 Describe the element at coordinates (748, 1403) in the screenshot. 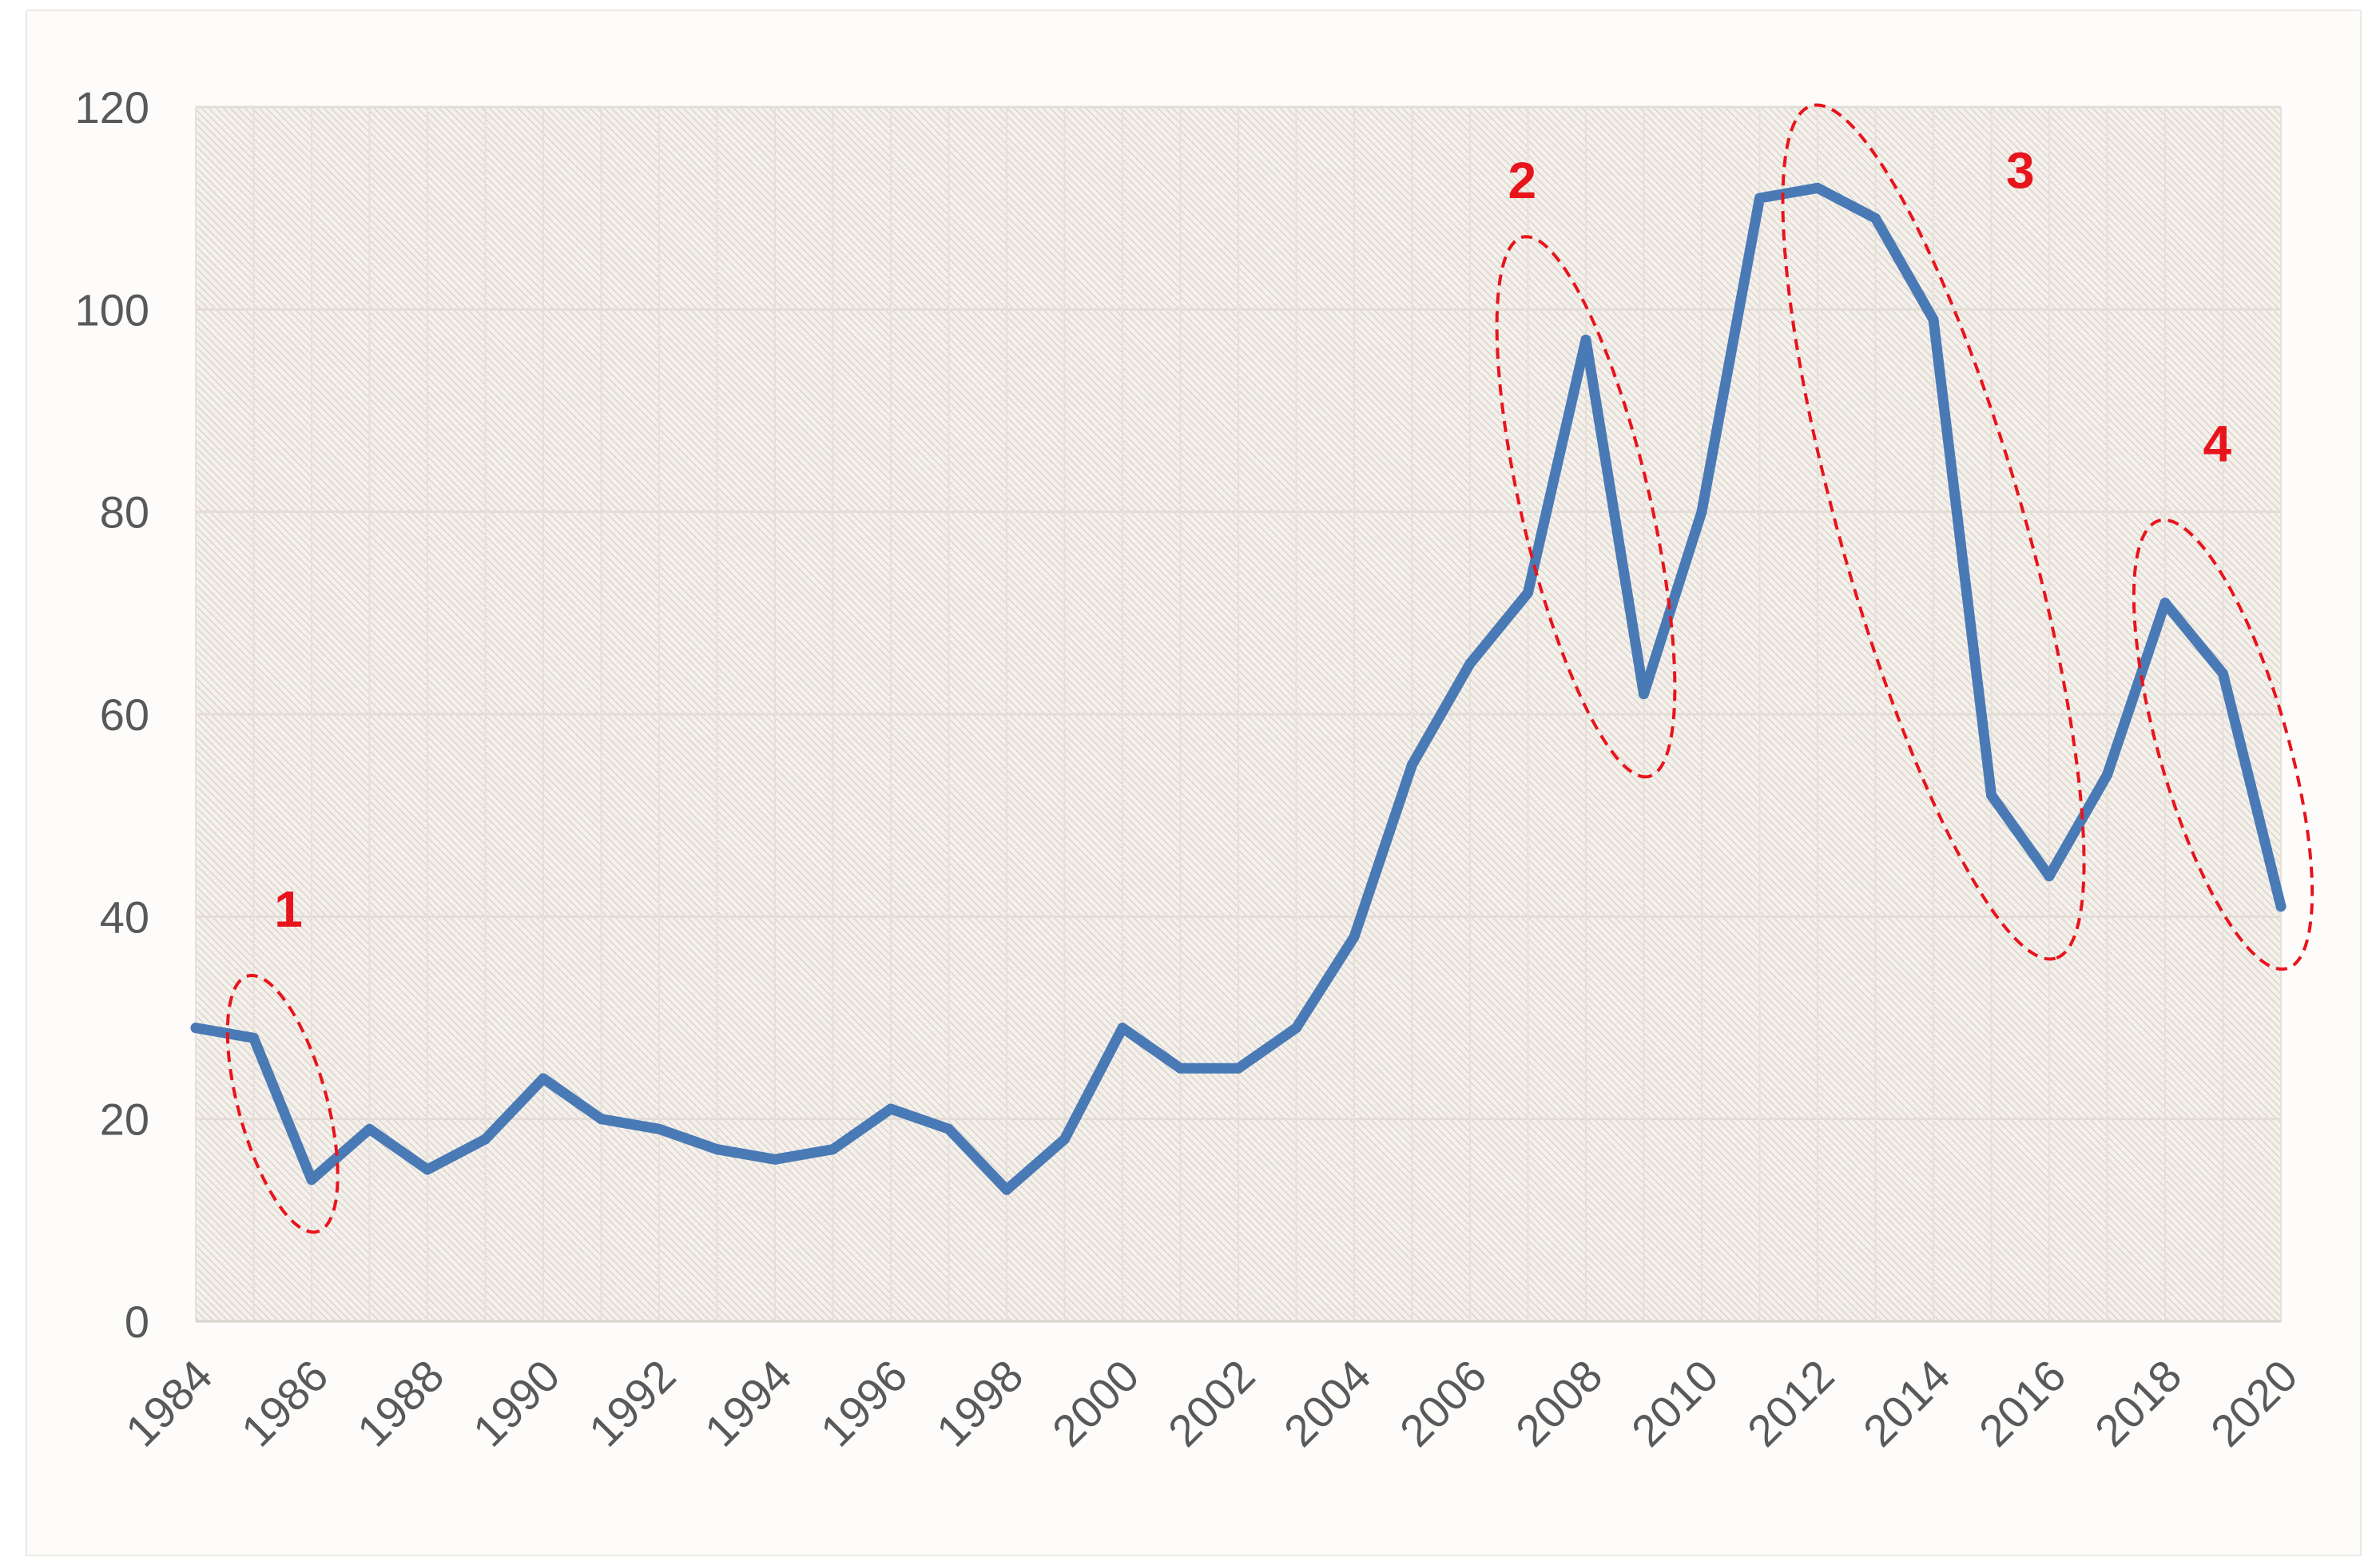

I see `x-tick-label: 1994` at that location.